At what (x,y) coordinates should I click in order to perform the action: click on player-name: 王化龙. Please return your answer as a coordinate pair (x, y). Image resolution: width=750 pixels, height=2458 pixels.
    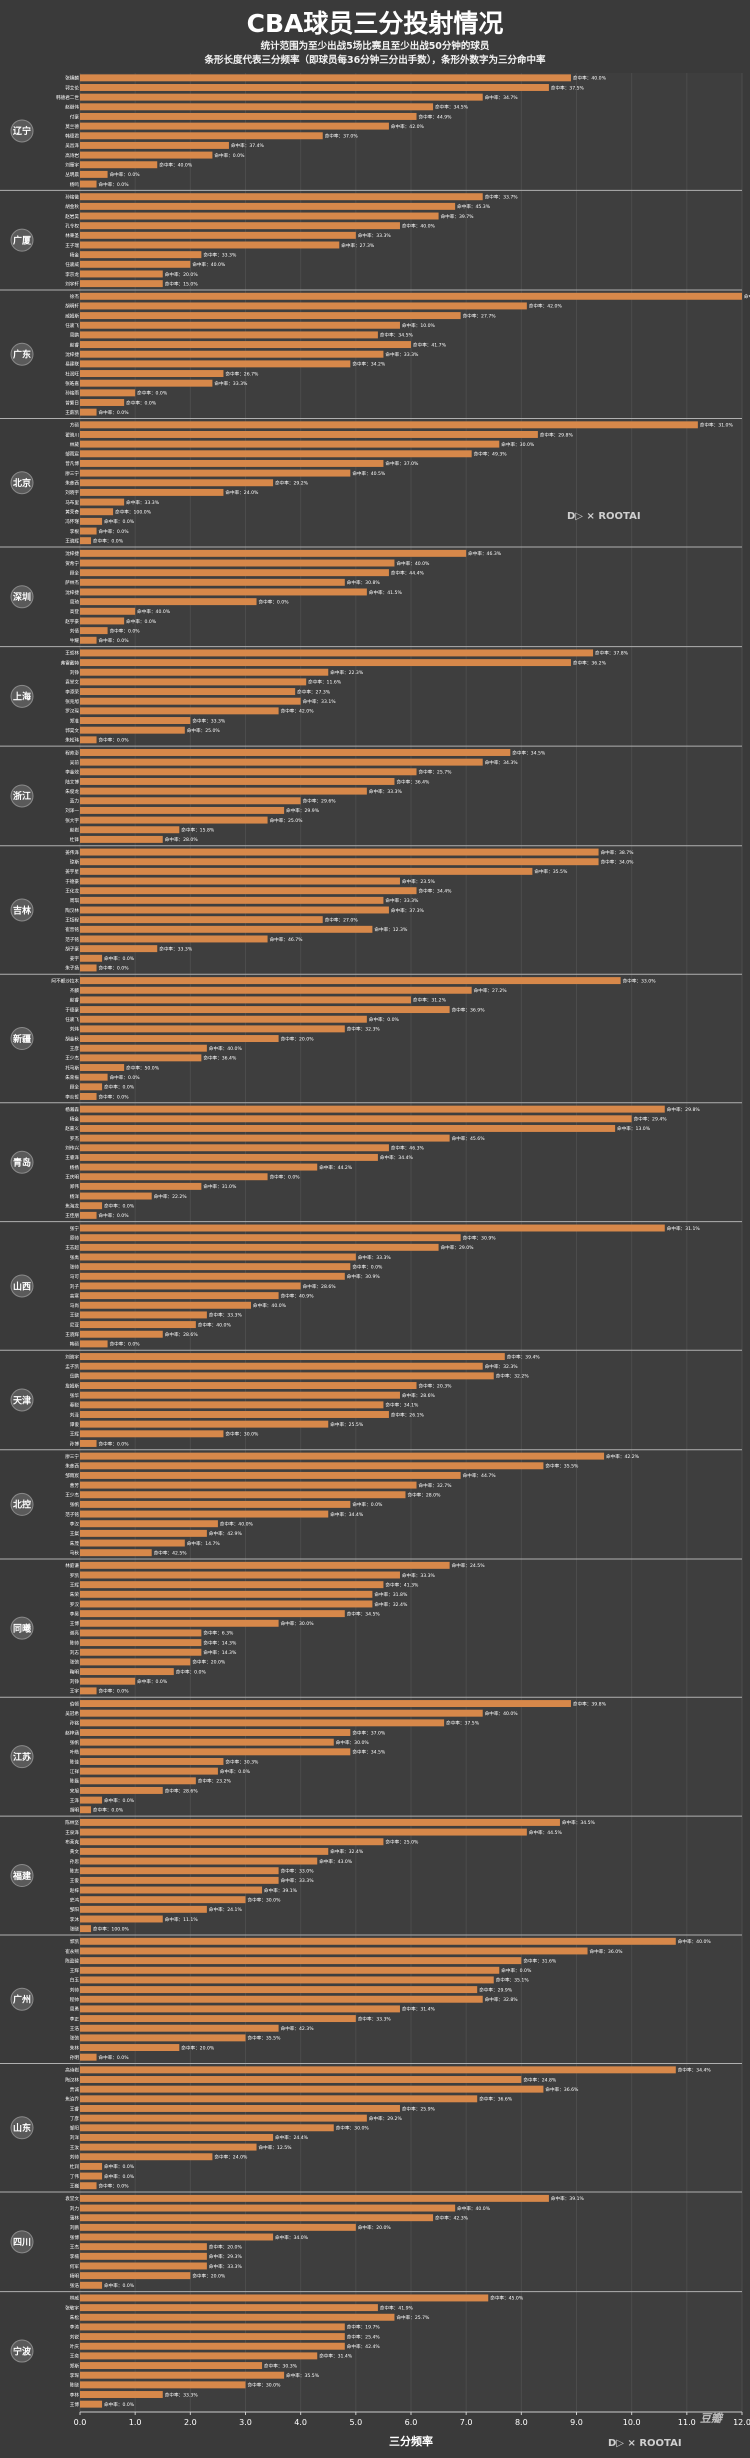
    Looking at the image, I should click on (72, 890).